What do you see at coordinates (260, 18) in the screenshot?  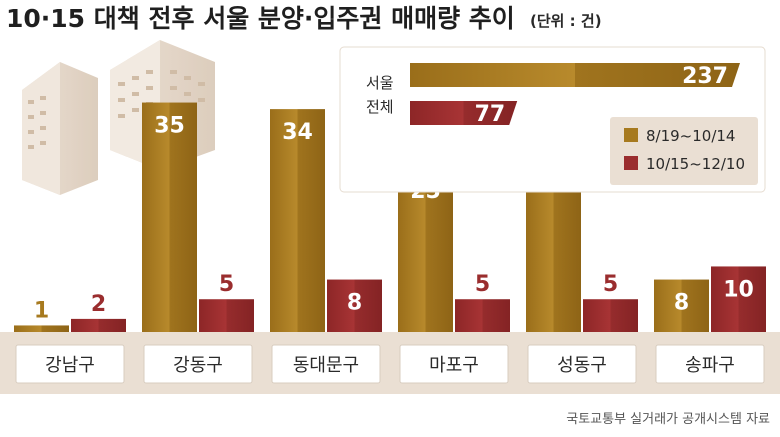 I see `chart-title: 10·15 대책 전후 서울 분양·입주권 매매량 추이` at bounding box center [260, 18].